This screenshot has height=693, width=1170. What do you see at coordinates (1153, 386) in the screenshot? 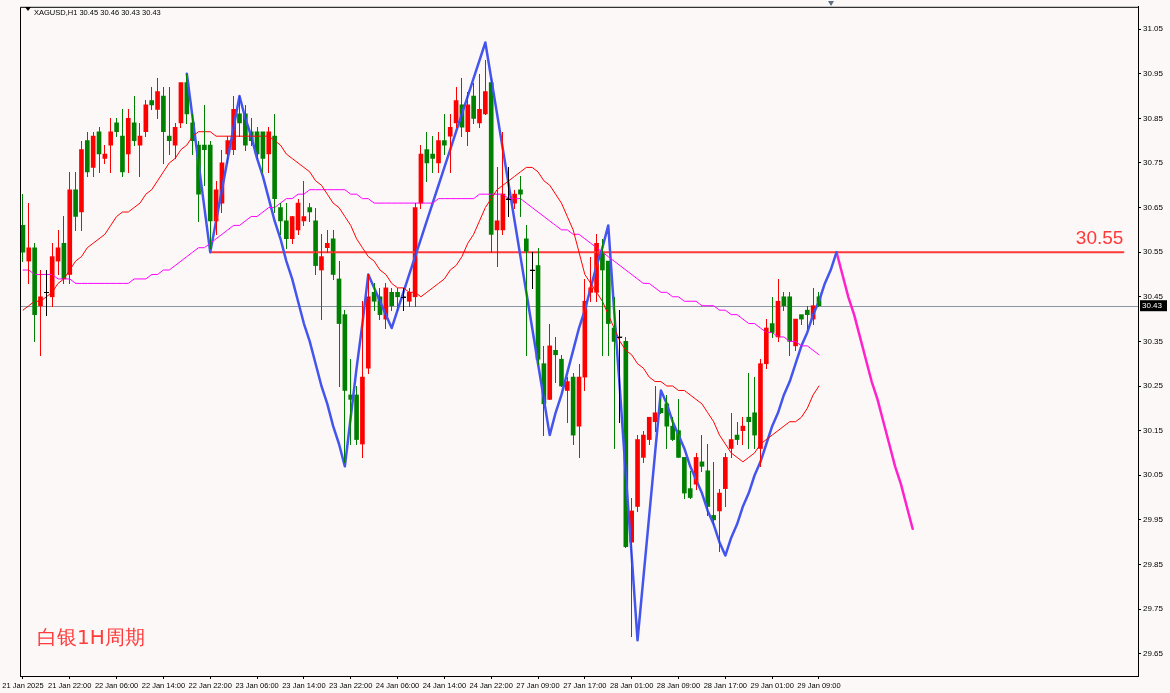
I see `y-tick-label: 30.25` at bounding box center [1153, 386].